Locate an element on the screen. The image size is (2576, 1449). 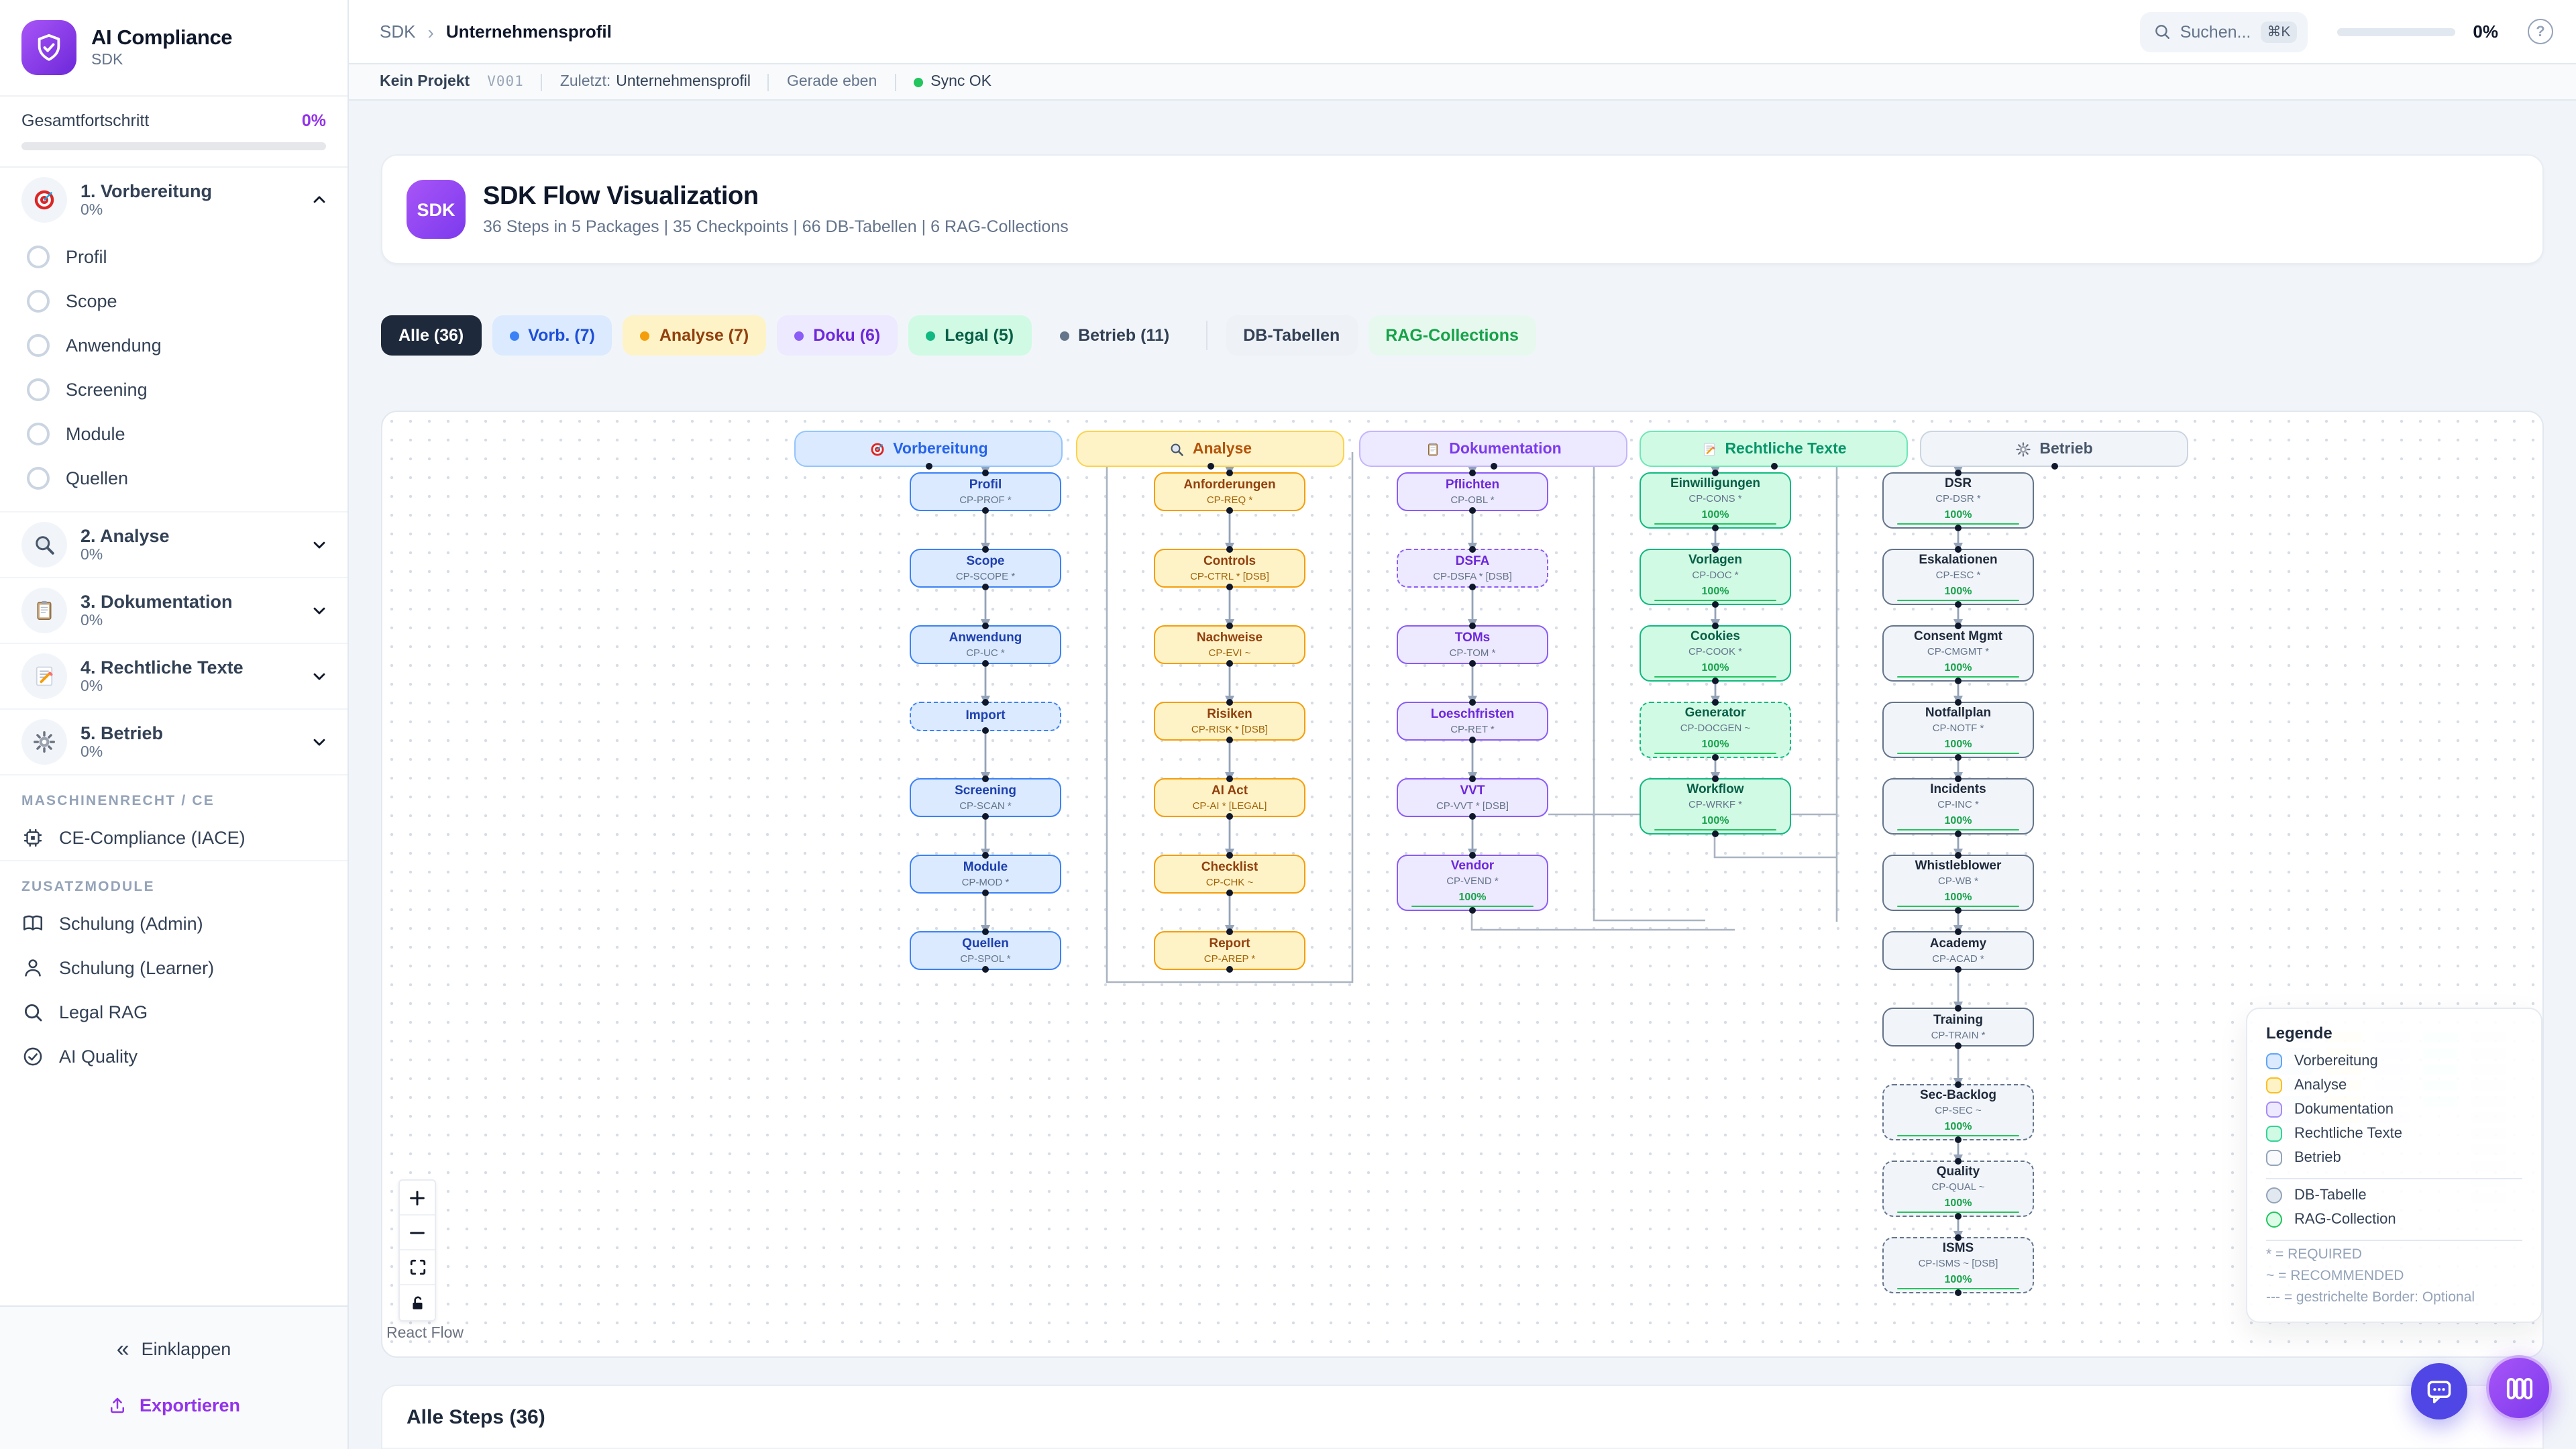
flow-node-profil: Profil CP-PROF * is located at coordinates (985, 492).